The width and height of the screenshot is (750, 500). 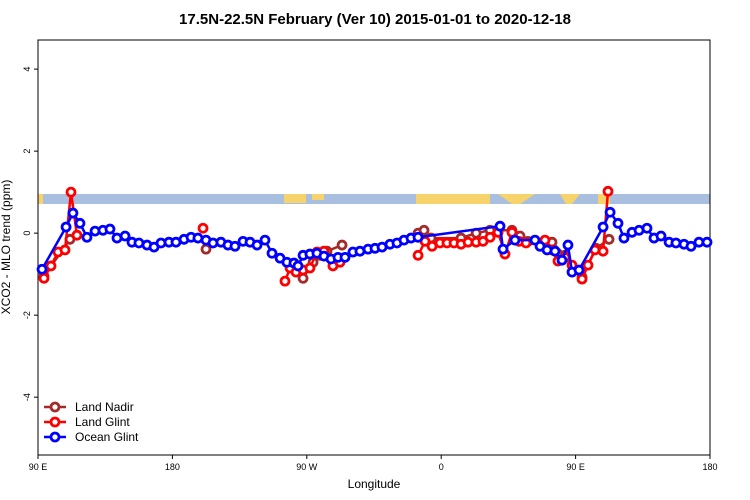 I want to click on x-axis-label: Longitude, so click(x=374, y=484).